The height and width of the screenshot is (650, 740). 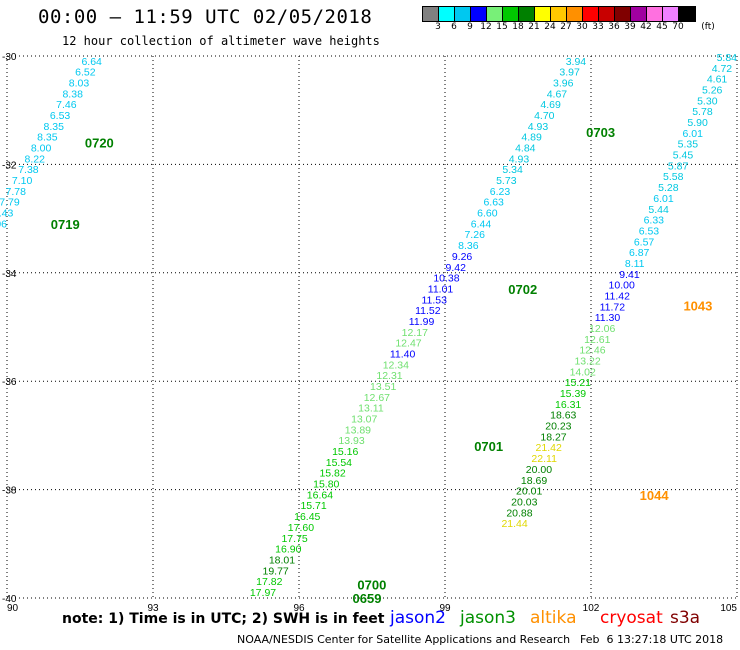 What do you see at coordinates (583, 372) in the screenshot?
I see `swh-value-label: 14.02` at bounding box center [583, 372].